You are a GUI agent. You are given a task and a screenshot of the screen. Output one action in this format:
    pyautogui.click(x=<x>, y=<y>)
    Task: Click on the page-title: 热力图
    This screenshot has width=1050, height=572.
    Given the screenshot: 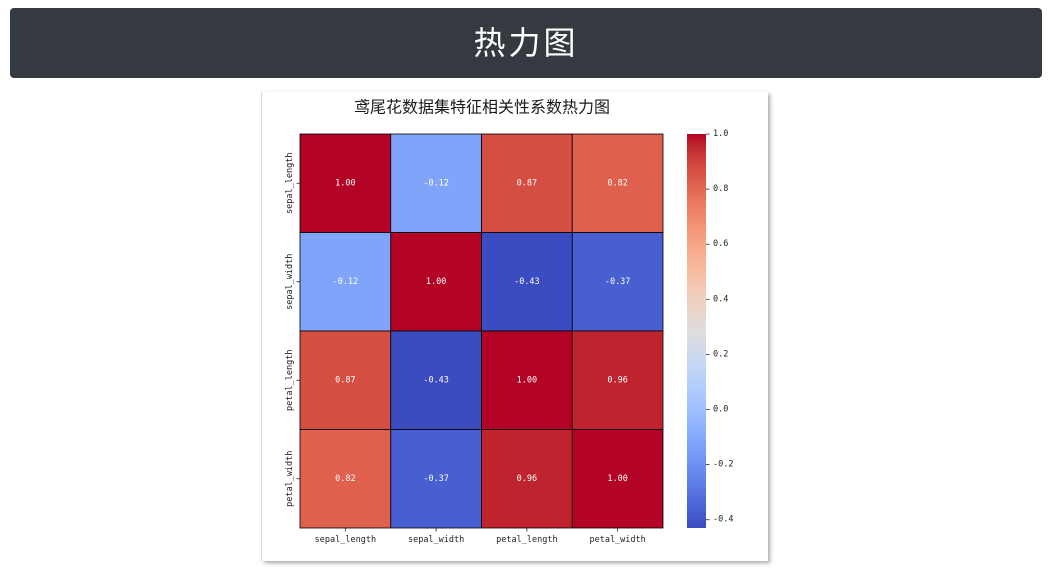 What is the action you would take?
    pyautogui.click(x=526, y=43)
    